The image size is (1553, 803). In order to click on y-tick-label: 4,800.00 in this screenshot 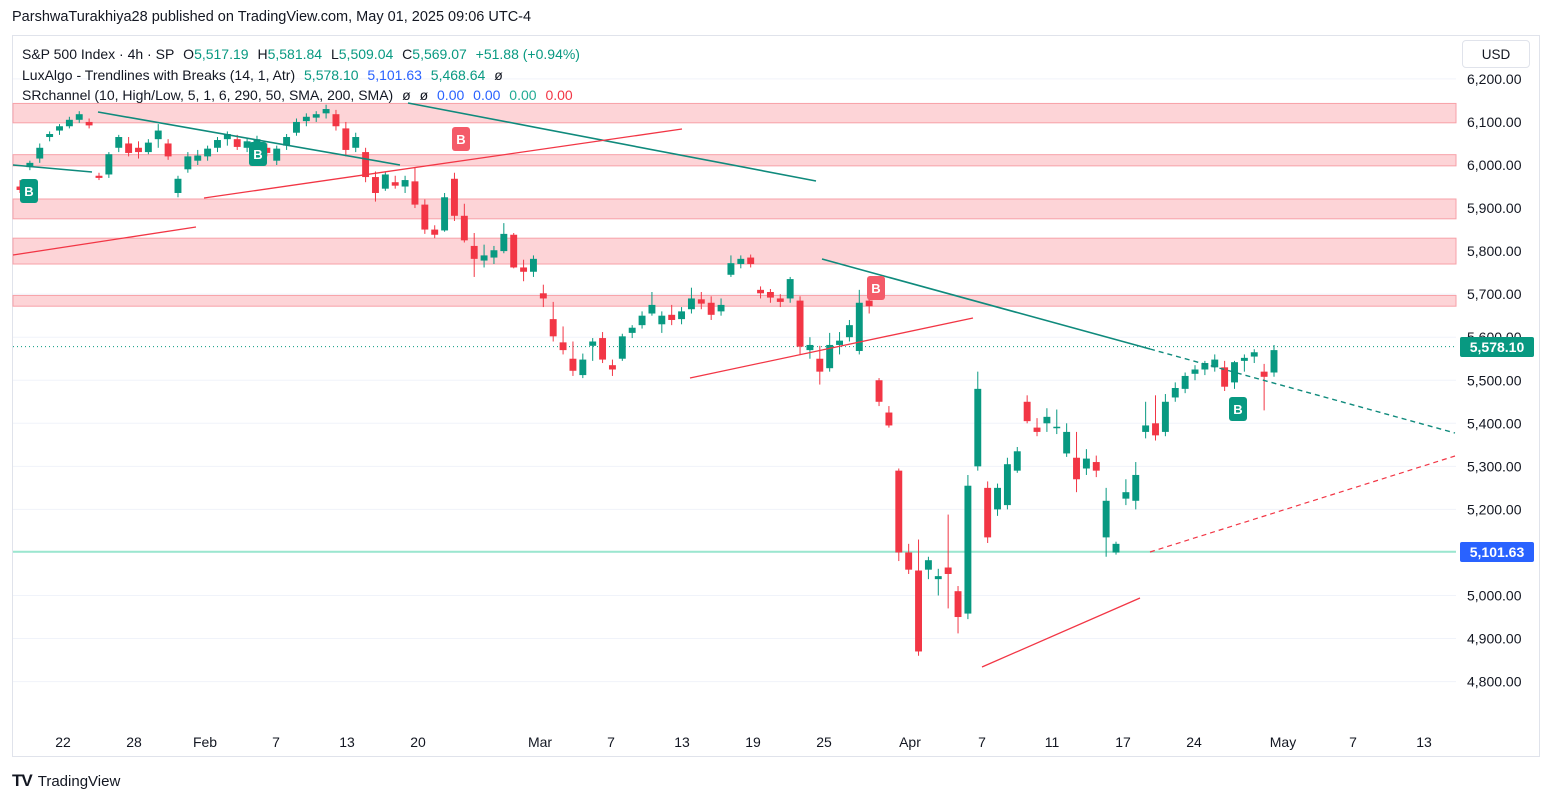, I will do `click(1494, 682)`.